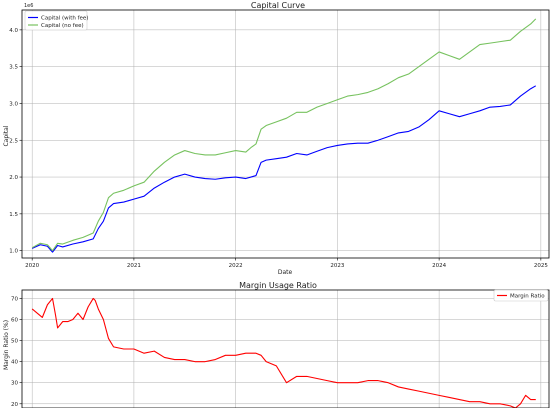 The width and height of the screenshot is (554, 412). I want to click on capital-y-axis-label: Capital, so click(6, 135).